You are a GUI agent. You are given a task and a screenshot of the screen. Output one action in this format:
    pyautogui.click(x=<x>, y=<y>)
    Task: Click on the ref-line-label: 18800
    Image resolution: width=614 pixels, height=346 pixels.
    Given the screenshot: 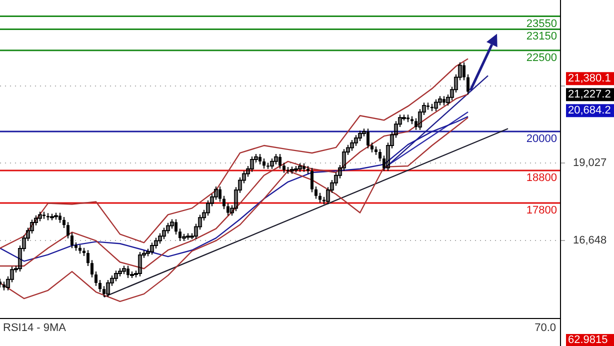 What is the action you would take?
    pyautogui.click(x=541, y=178)
    